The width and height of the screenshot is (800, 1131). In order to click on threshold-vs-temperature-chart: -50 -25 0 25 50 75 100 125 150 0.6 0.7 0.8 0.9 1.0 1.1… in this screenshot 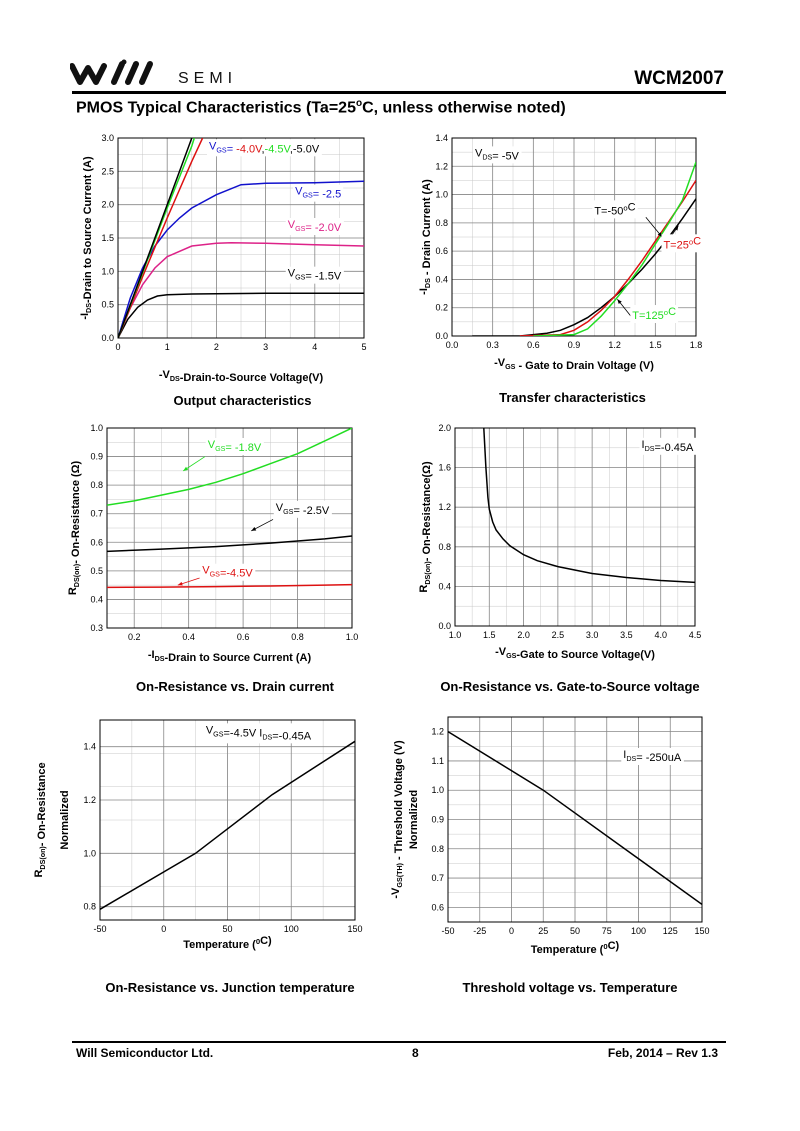, I will do `click(550, 835)`.